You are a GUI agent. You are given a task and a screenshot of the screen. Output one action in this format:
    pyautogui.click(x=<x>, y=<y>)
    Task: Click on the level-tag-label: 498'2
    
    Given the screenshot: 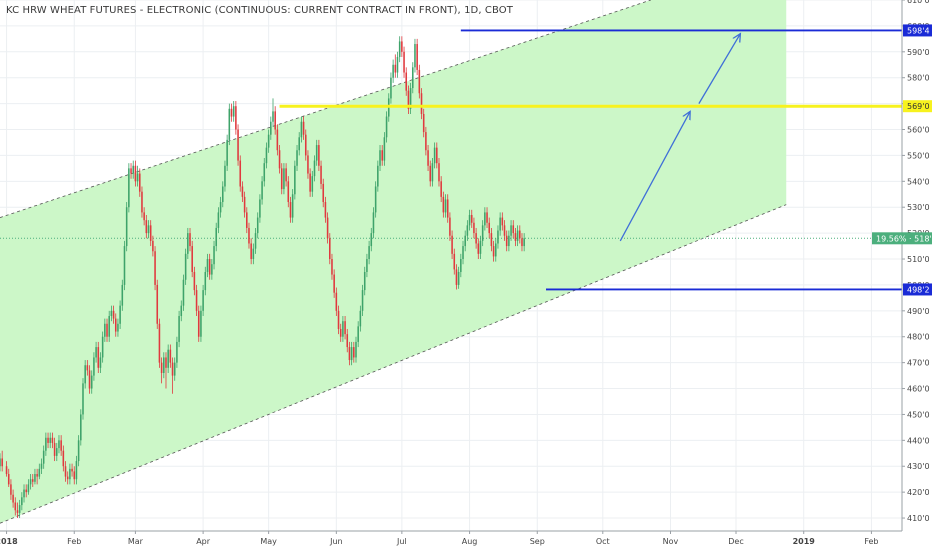 What is the action you would take?
    pyautogui.click(x=918, y=289)
    